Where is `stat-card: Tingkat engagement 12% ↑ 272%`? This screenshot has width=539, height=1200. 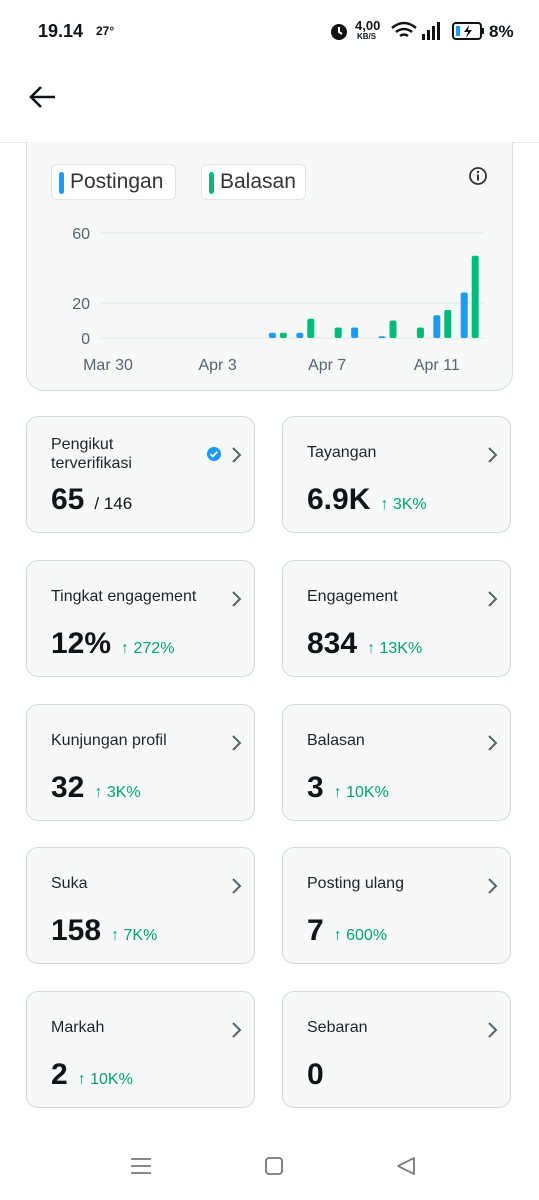
stat-card: Tingkat engagement 12% ↑ 272% is located at coordinates (140, 618).